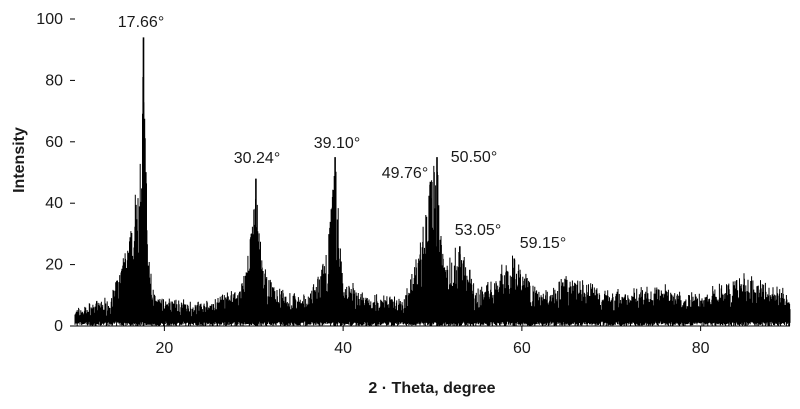 This screenshot has height=409, width=800. Describe the element at coordinates (19, 160) in the screenshot. I see `y-axis-title: Intensity` at that location.